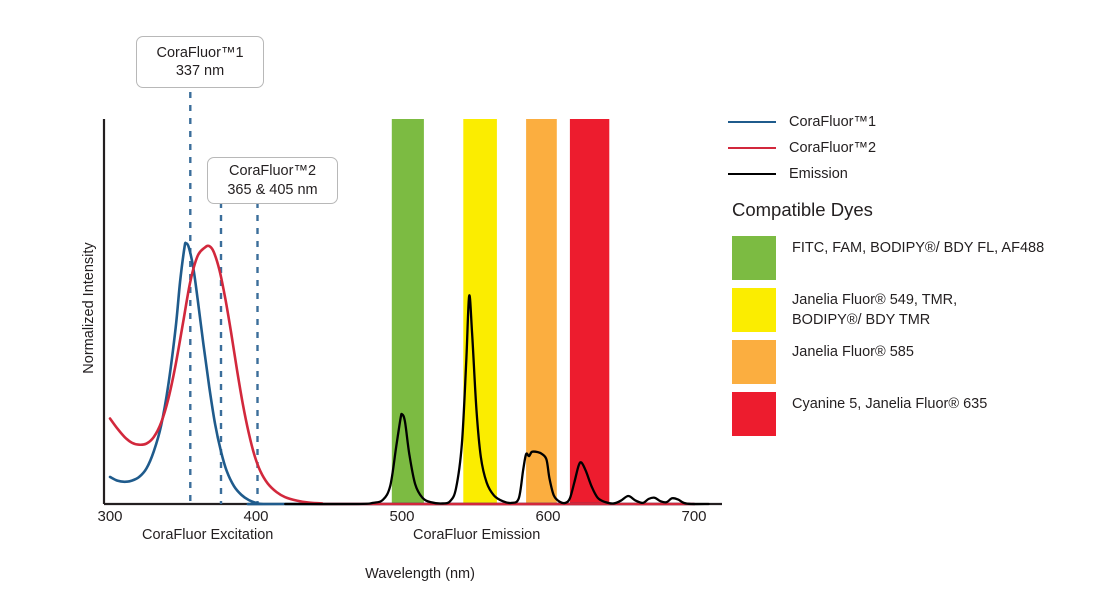 The image size is (1110, 612). I want to click on callout-corafluor2: CoraFluor™2 365 & 405 nm, so click(272, 180).